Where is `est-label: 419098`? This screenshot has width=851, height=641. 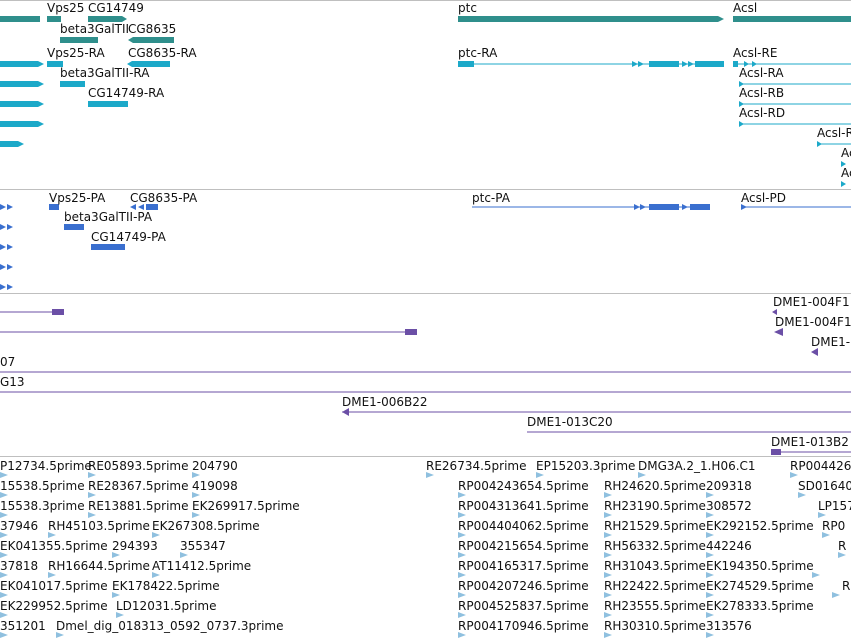
est-label: 419098 is located at coordinates (215, 486).